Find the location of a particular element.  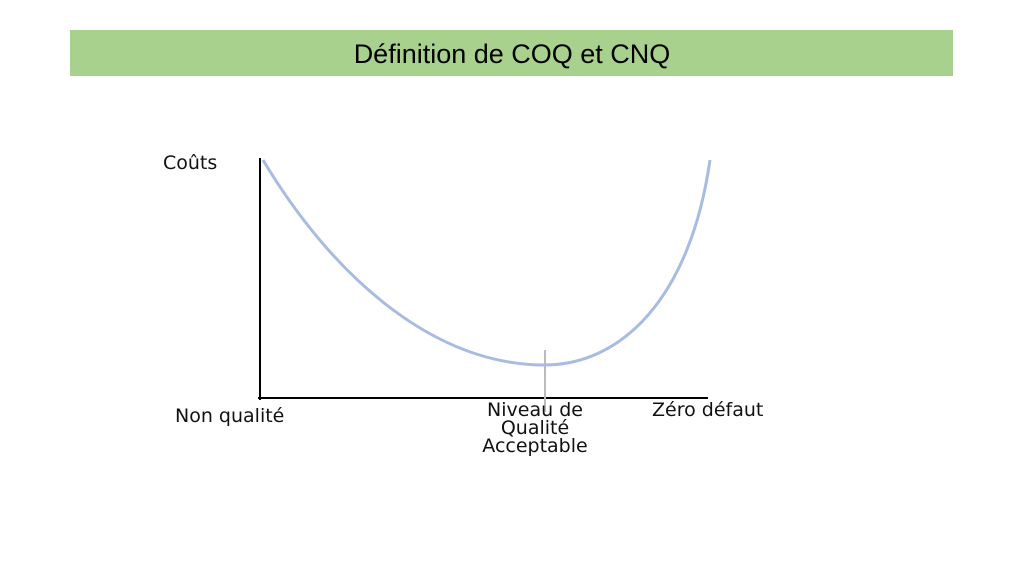

title-bar is located at coordinates (511, 53).